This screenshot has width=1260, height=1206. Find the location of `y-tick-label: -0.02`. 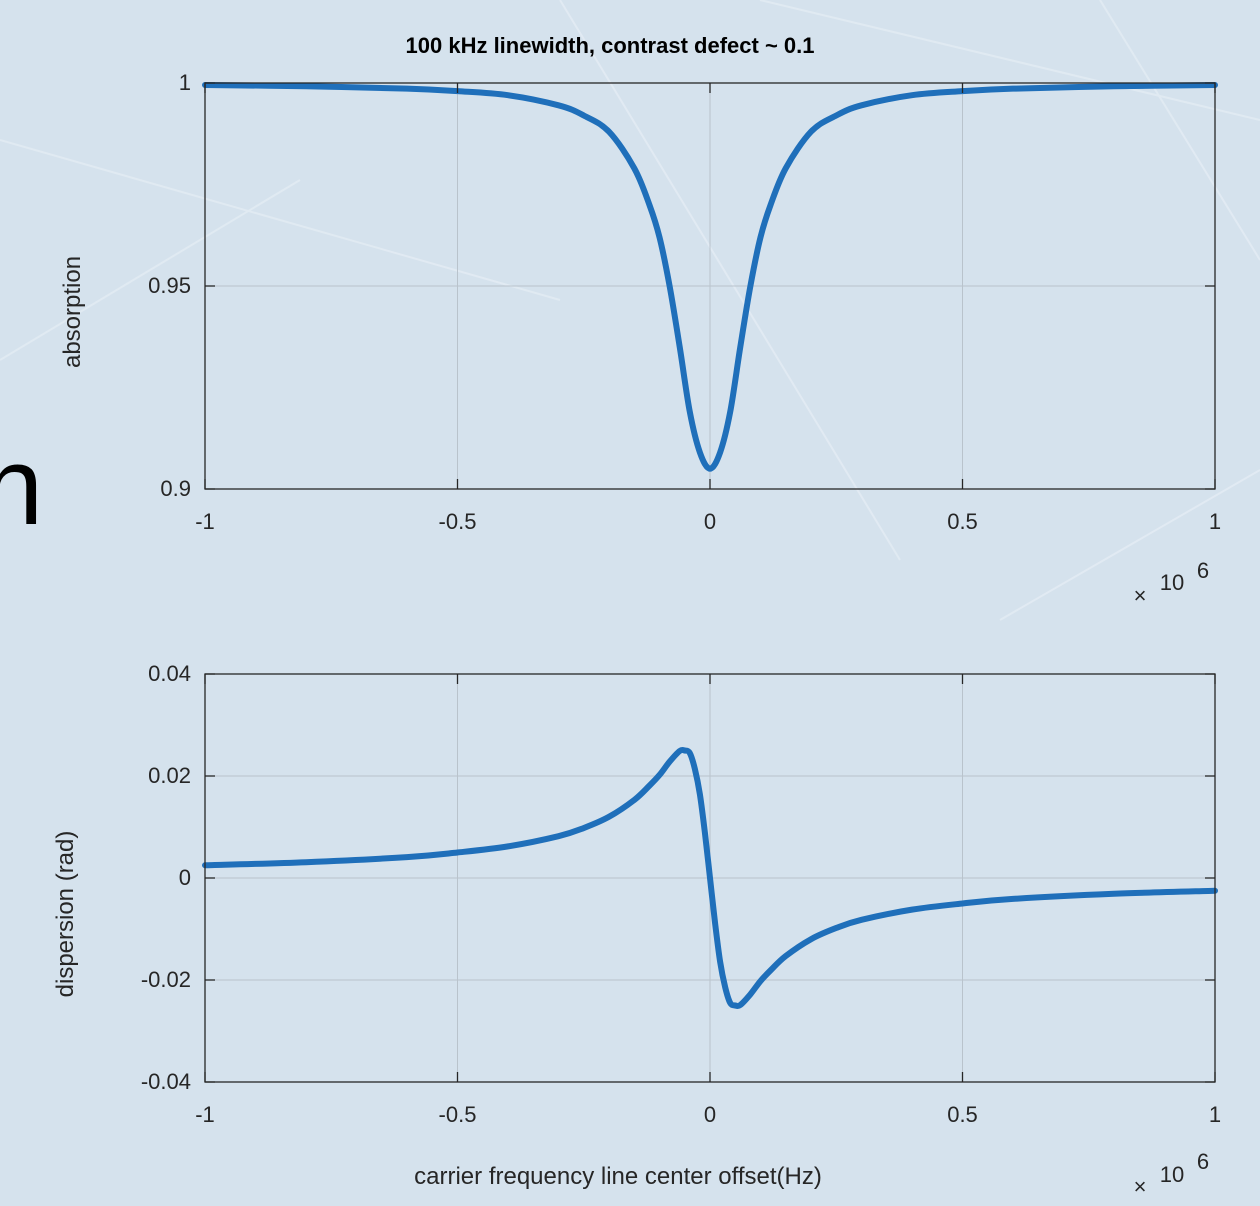

y-tick-label: -0.02 is located at coordinates (166, 979).